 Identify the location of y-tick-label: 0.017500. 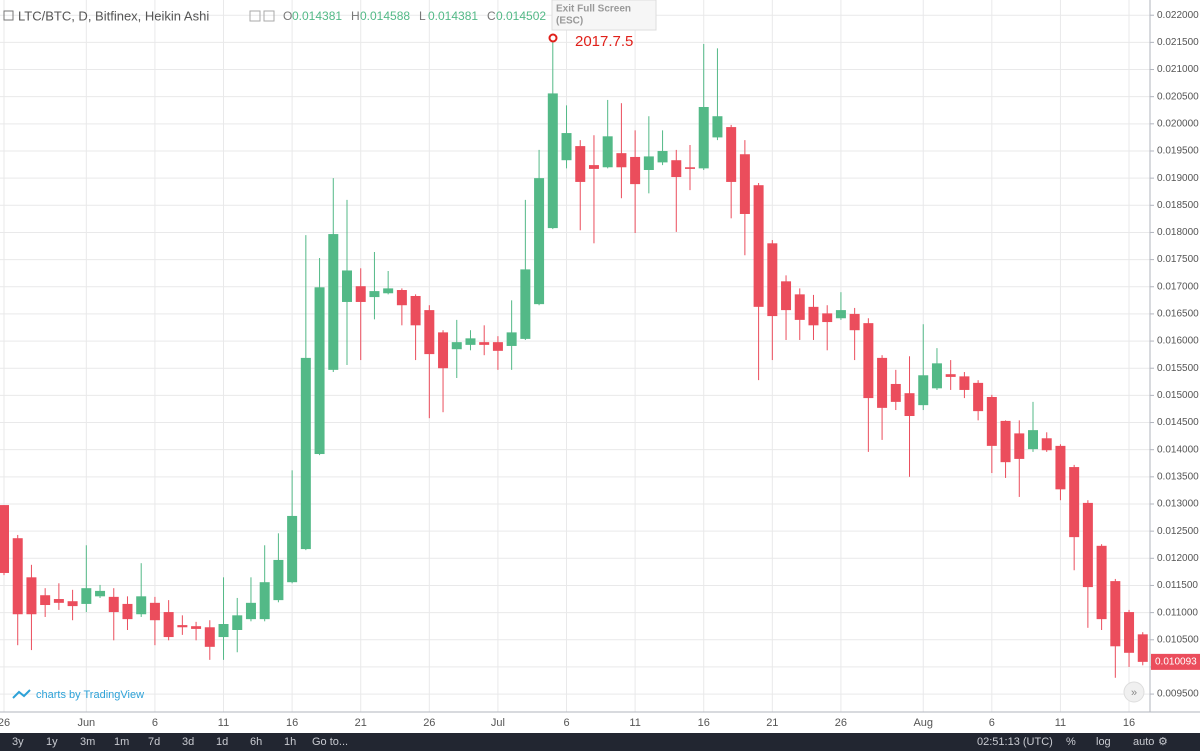
(1178, 259).